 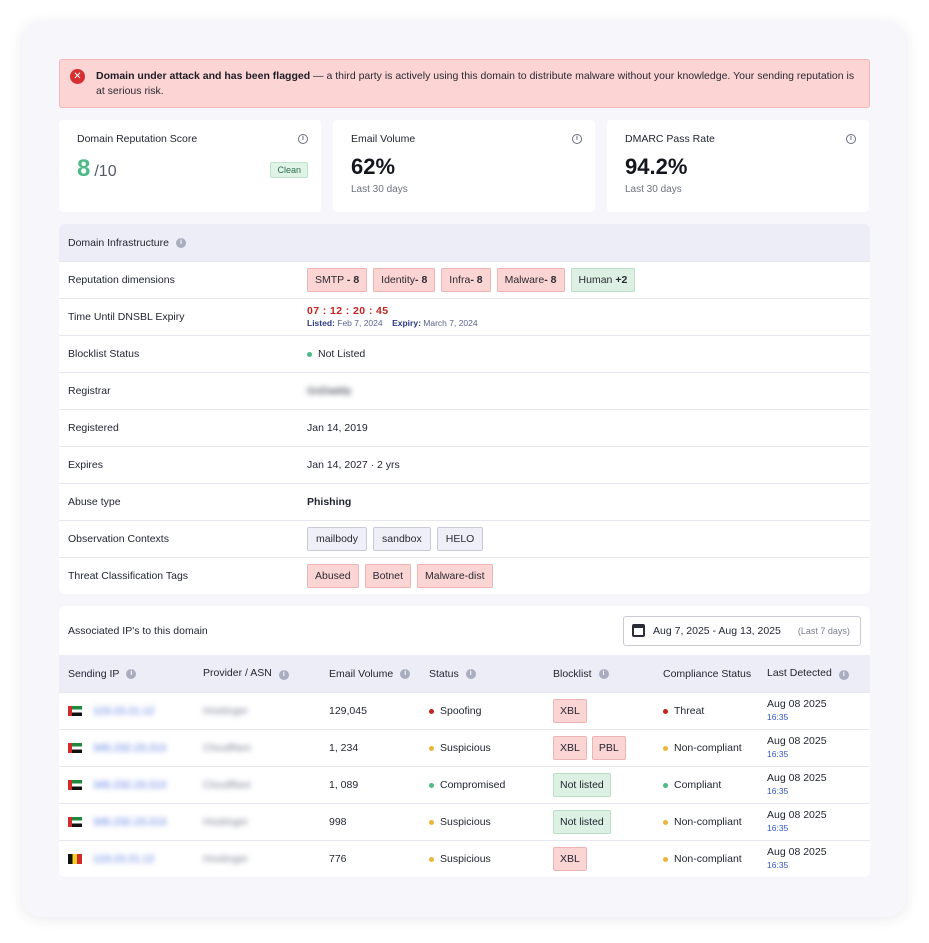 What do you see at coordinates (395, 539) in the screenshot?
I see `context-chips: mailbody sandbox HELO` at bounding box center [395, 539].